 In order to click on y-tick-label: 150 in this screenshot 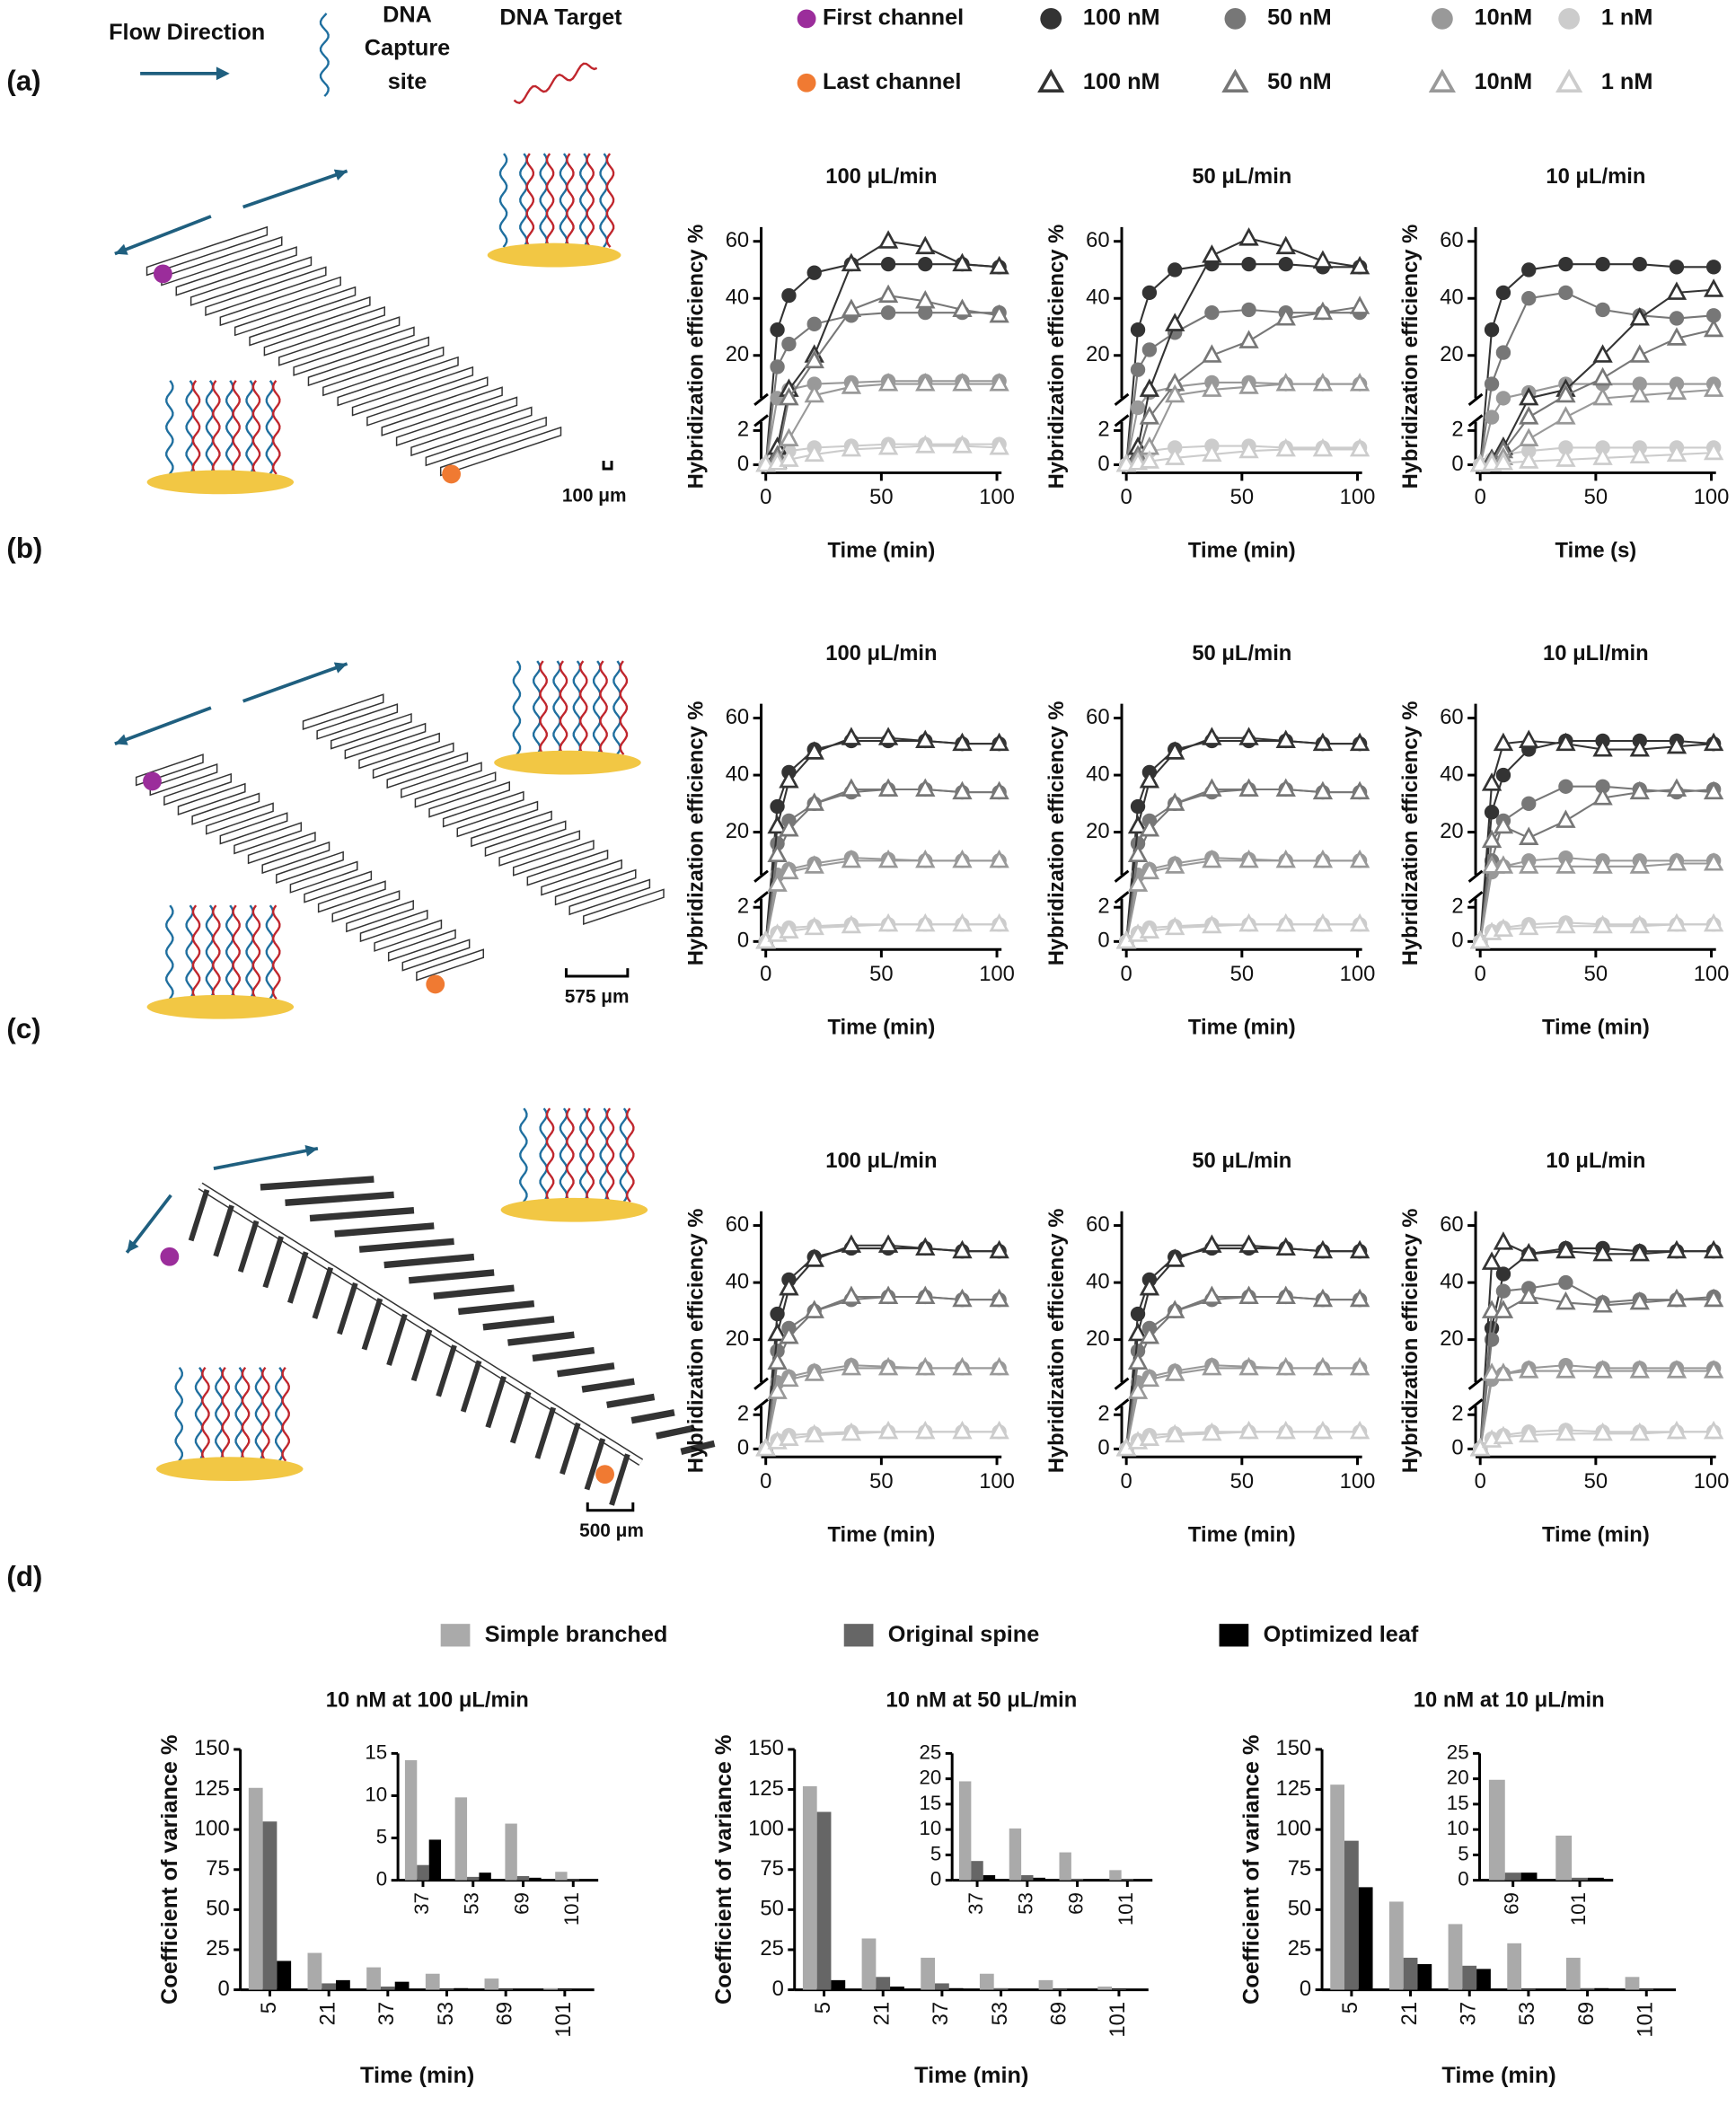, I will do `click(766, 1748)`.